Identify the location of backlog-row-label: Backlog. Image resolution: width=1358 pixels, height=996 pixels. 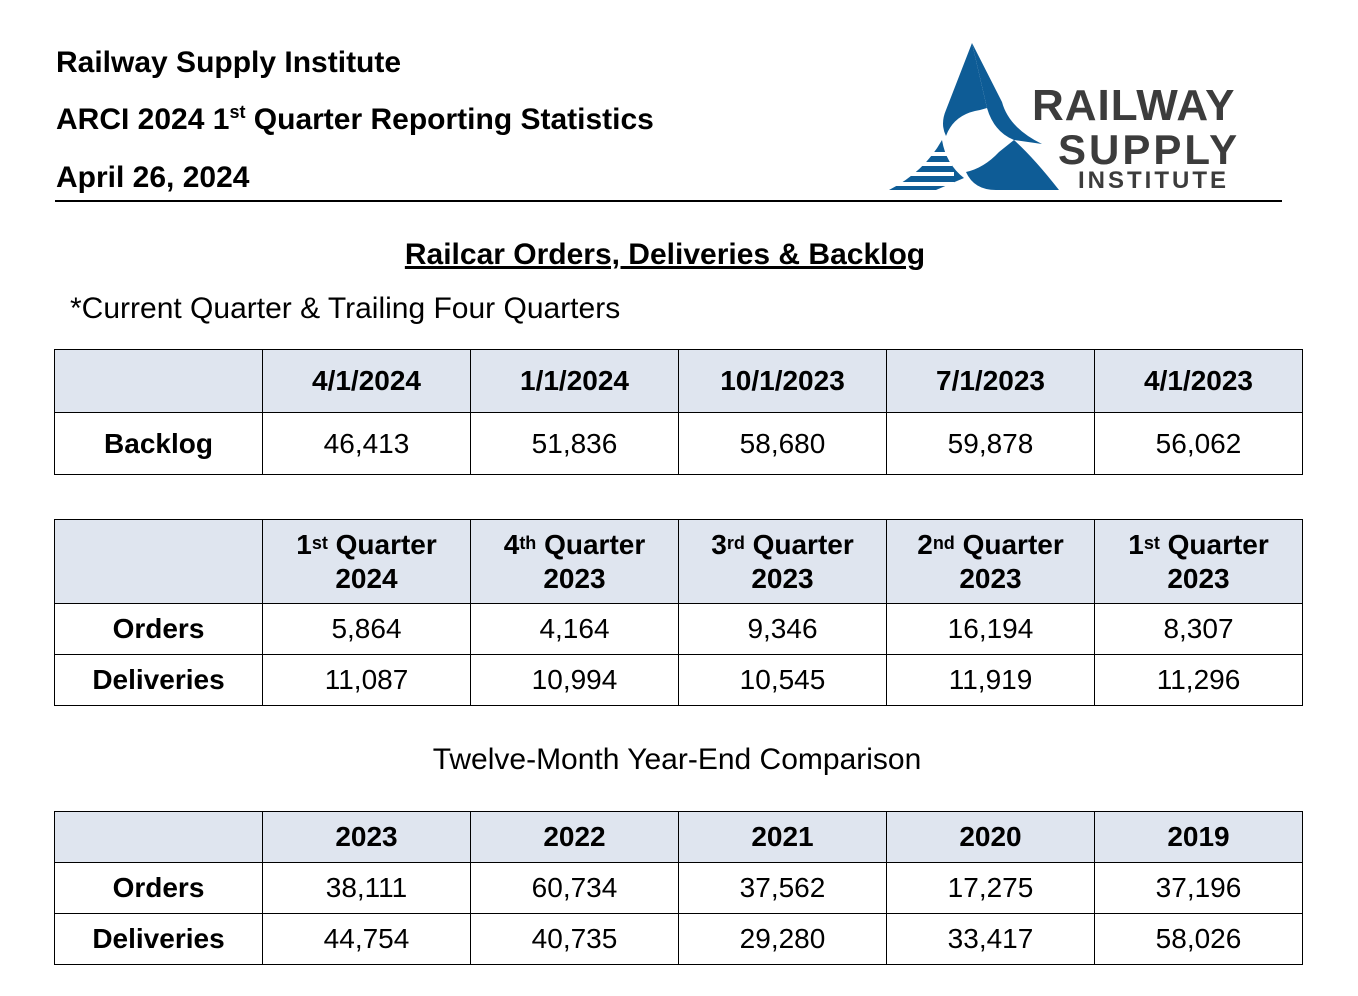
(158, 443).